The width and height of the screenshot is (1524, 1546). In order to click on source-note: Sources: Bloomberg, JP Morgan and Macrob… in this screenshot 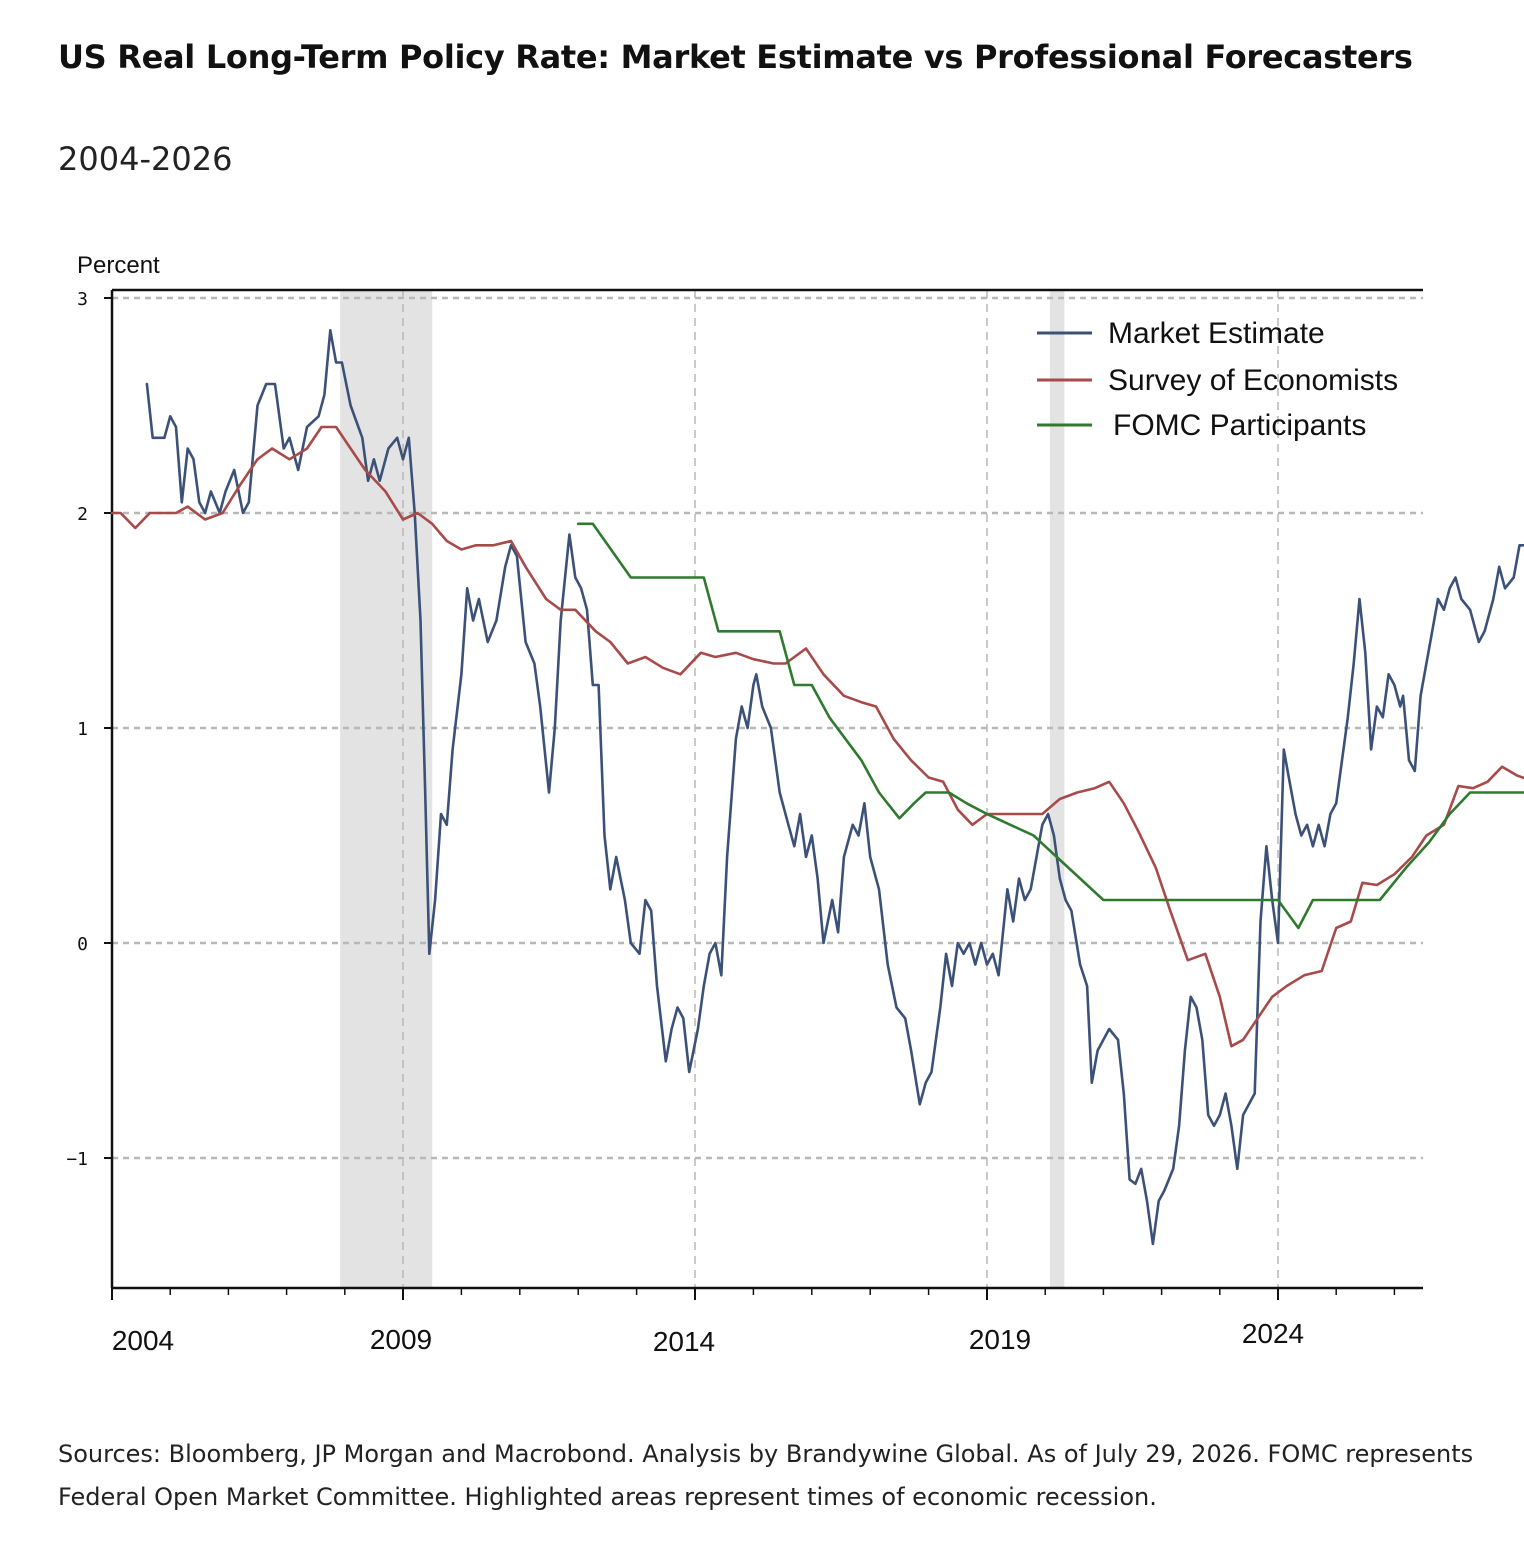, I will do `click(766, 1475)`.